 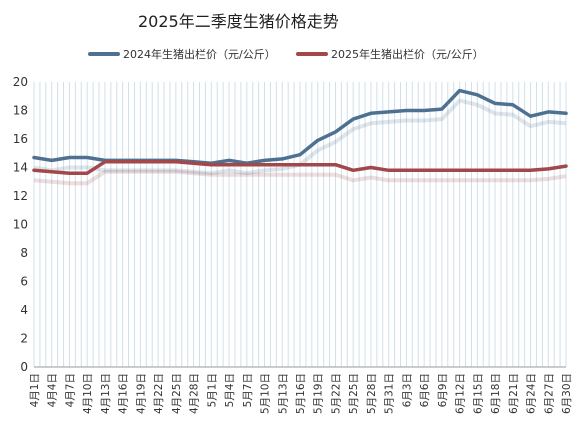 What do you see at coordinates (319, 393) in the screenshot?
I see `x-tick-label: 5月19日` at bounding box center [319, 393].